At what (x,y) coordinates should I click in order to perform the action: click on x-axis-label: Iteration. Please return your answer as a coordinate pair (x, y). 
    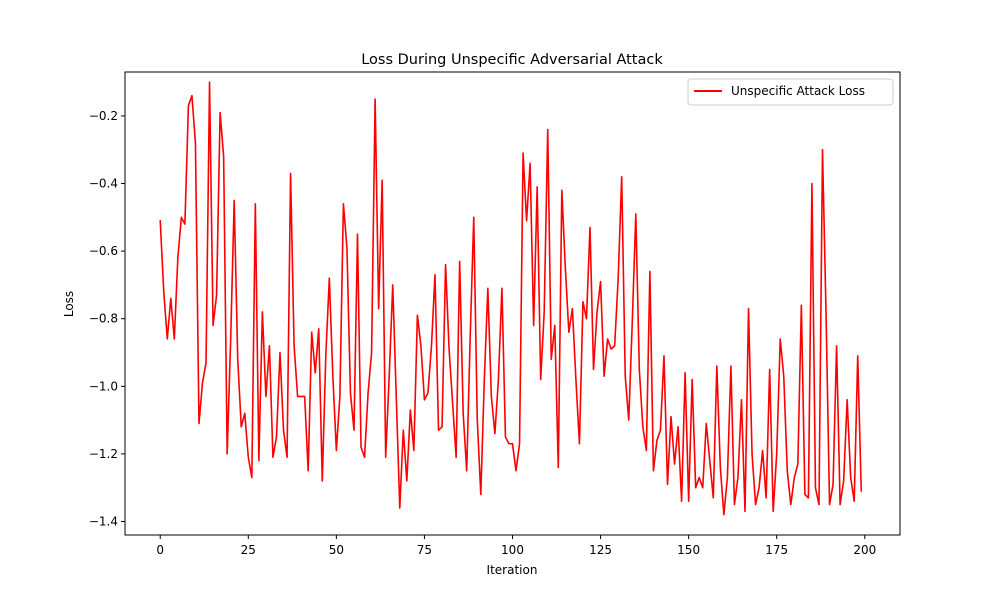
    Looking at the image, I should click on (512, 570).